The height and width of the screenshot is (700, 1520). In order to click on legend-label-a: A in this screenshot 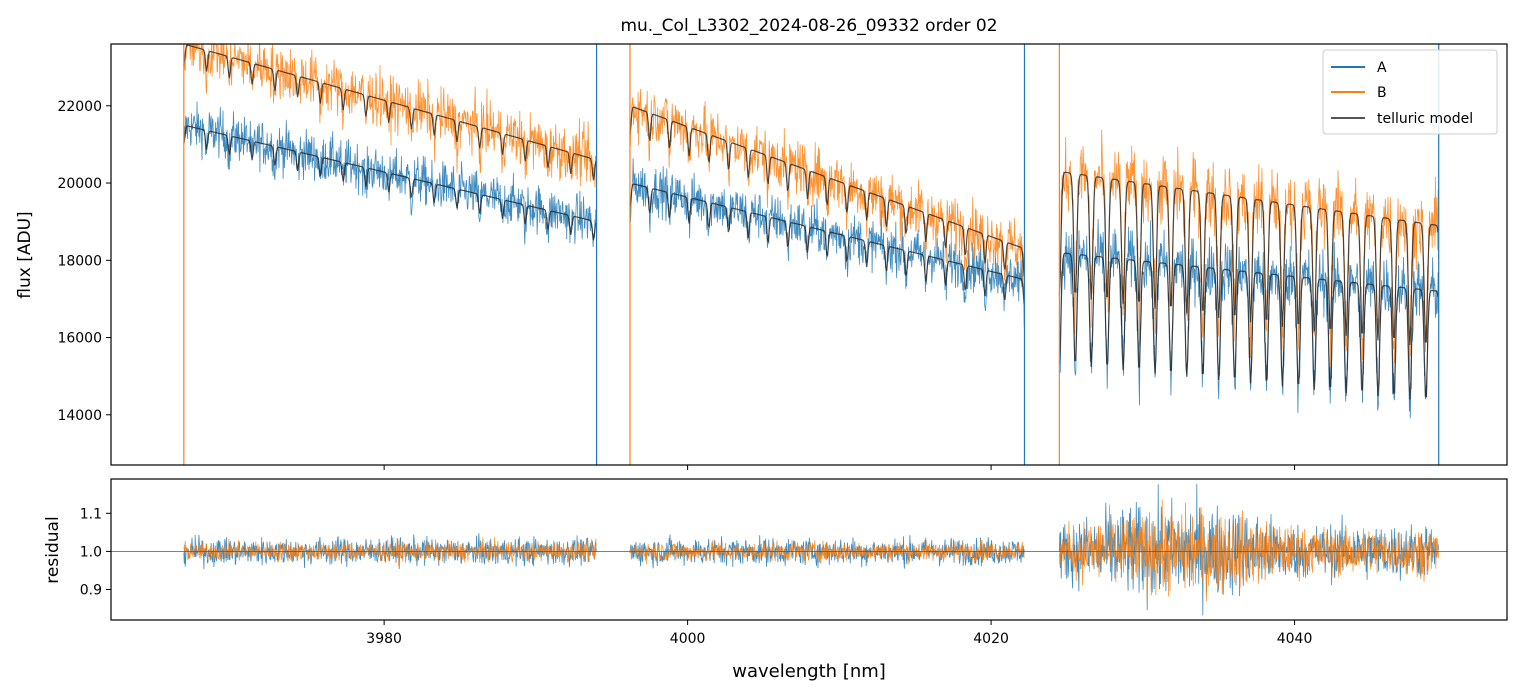, I will do `click(1382, 68)`.